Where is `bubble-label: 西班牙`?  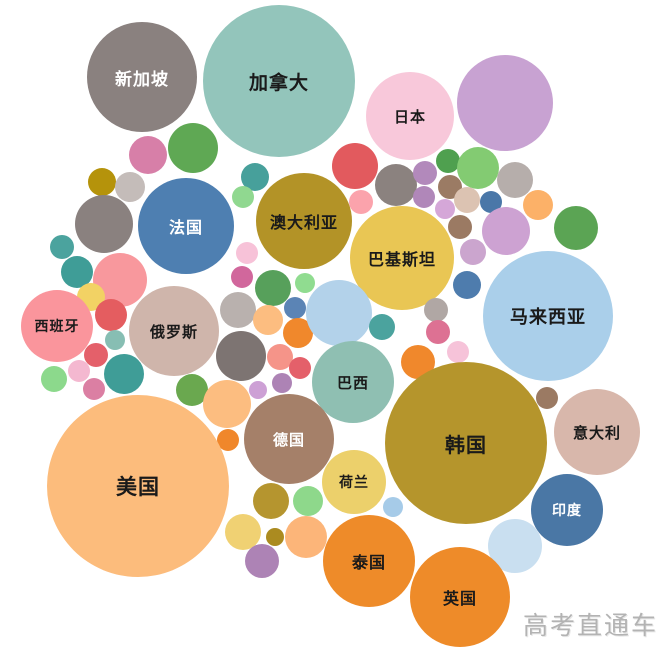 bubble-label: 西班牙 is located at coordinates (57, 327).